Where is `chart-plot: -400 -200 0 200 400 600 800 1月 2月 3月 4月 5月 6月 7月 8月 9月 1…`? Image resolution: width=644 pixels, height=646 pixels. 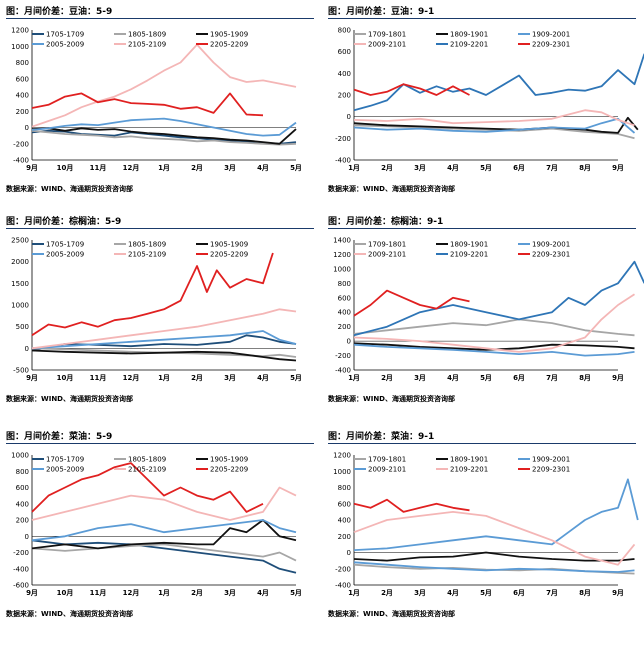 chart-plot: -400 -200 0 200 400 600 800 1月 2月 3月 4月 5月 6月 7月 8月 9月 1… is located at coordinates (489, 99).